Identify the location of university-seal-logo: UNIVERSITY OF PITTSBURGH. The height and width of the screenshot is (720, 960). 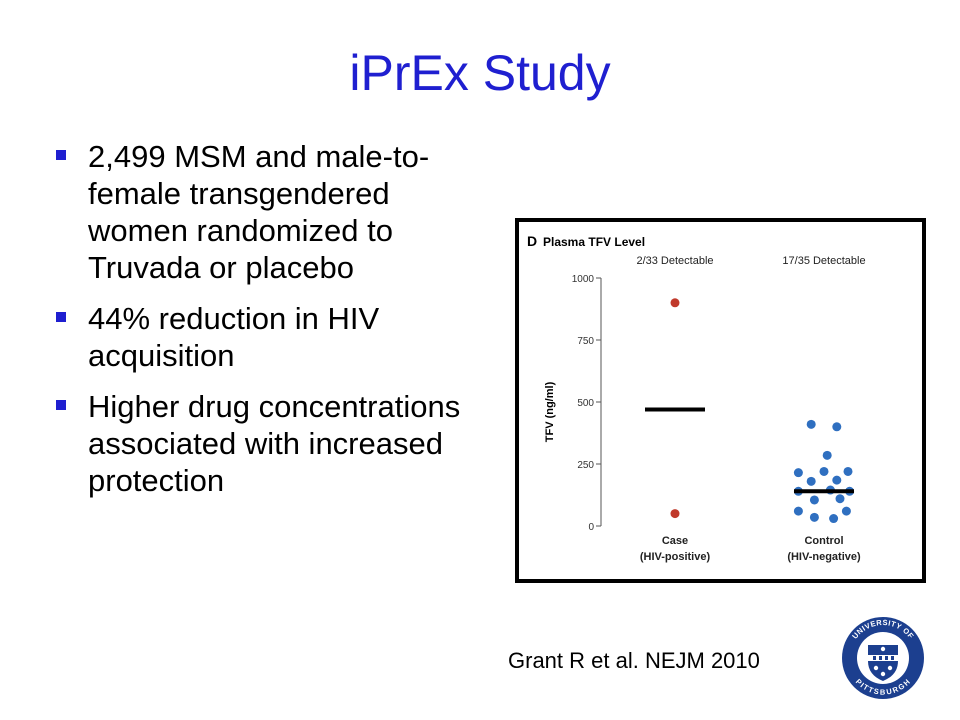
(883, 660).